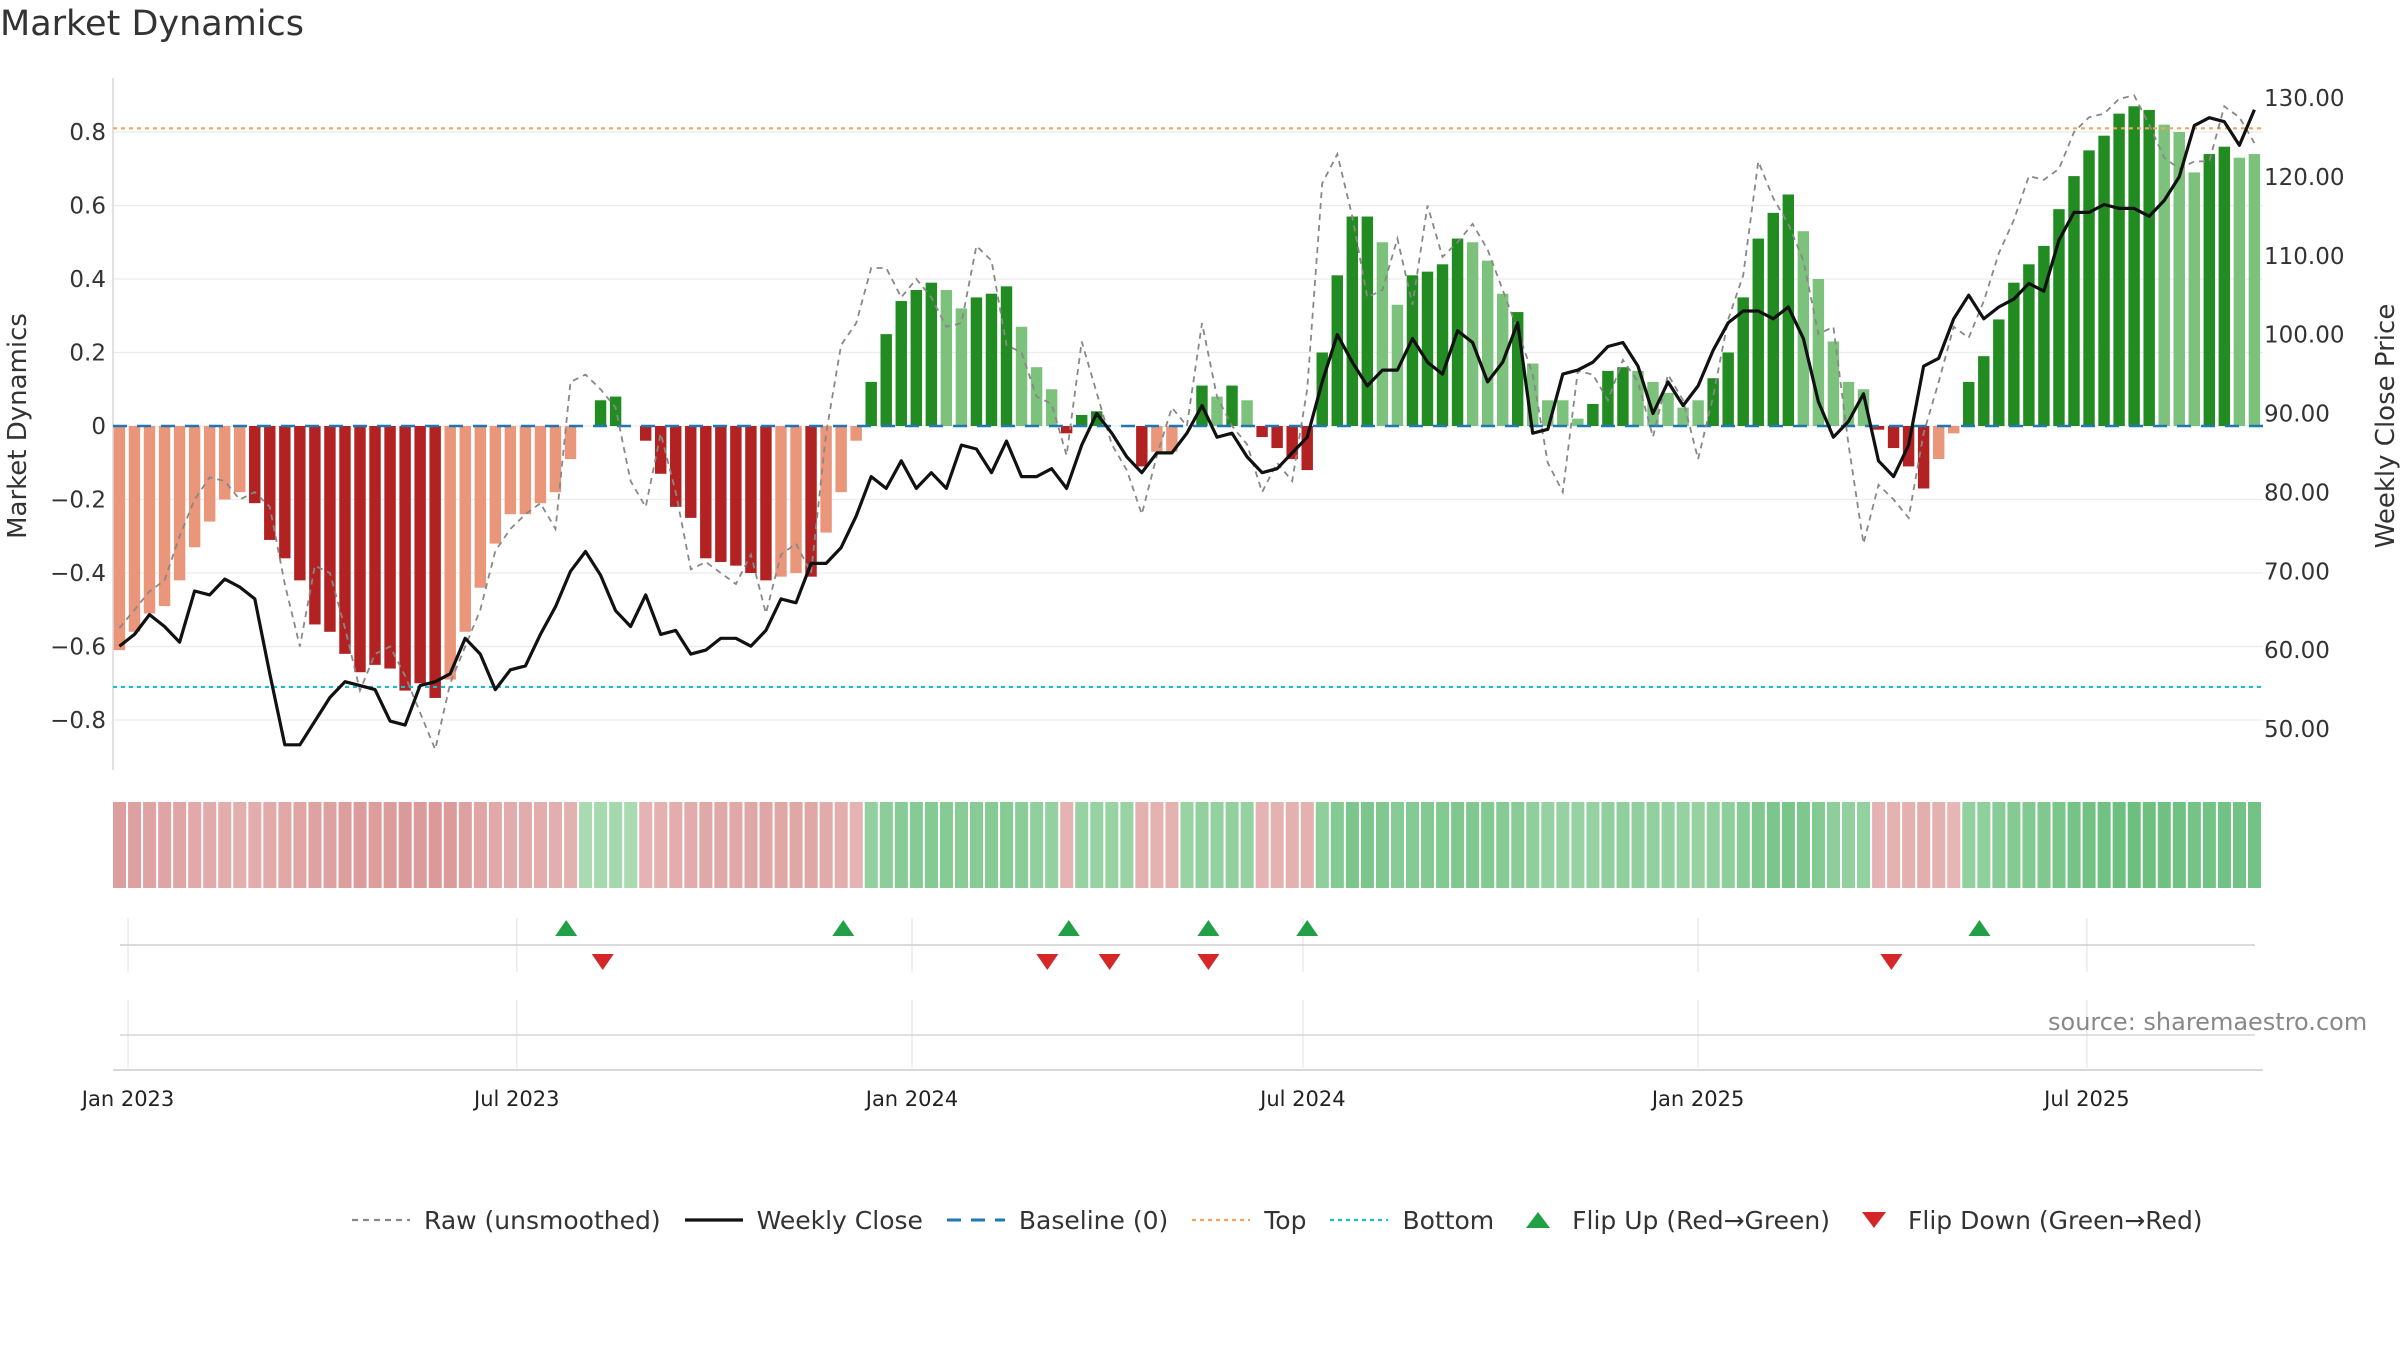  Describe the element at coordinates (1187, 845) in the screenshot. I see `regime-heat-strip` at that location.